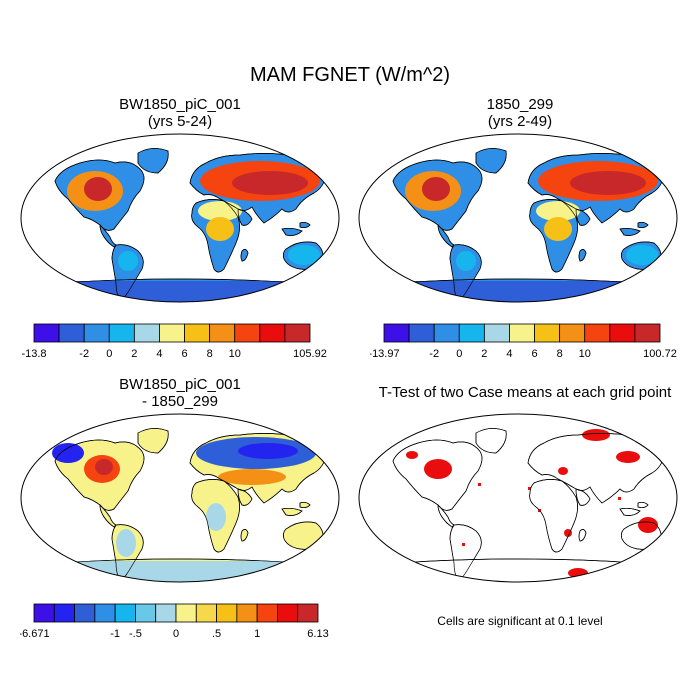  What do you see at coordinates (518, 218) in the screenshot?
I see `panel-2-map` at bounding box center [518, 218].